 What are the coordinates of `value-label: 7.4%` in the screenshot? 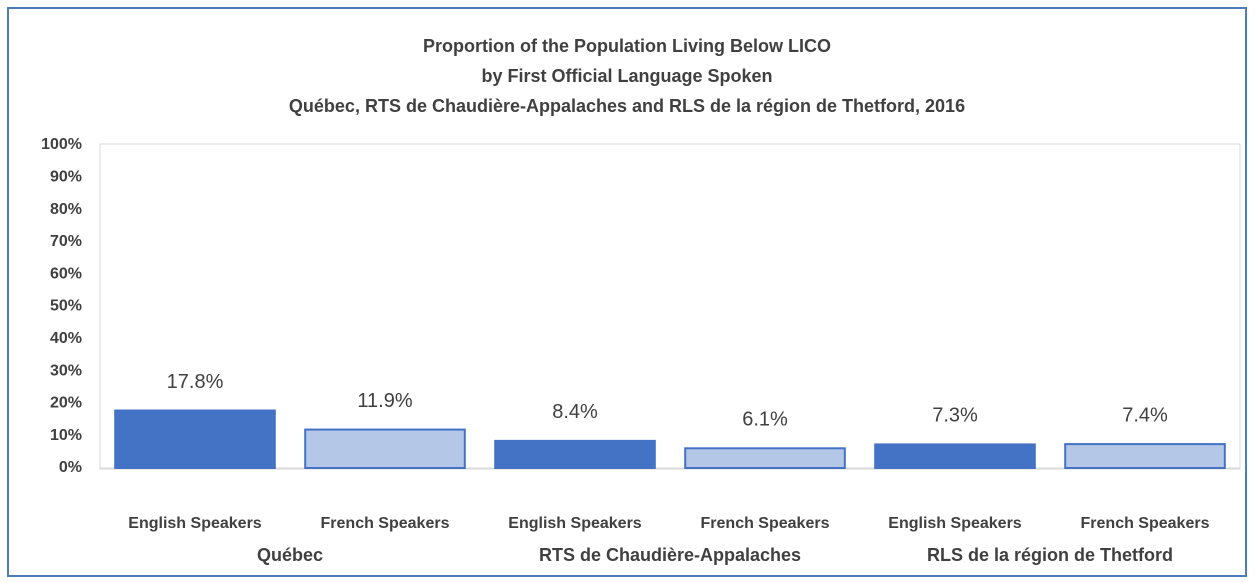 It's located at (1145, 415).